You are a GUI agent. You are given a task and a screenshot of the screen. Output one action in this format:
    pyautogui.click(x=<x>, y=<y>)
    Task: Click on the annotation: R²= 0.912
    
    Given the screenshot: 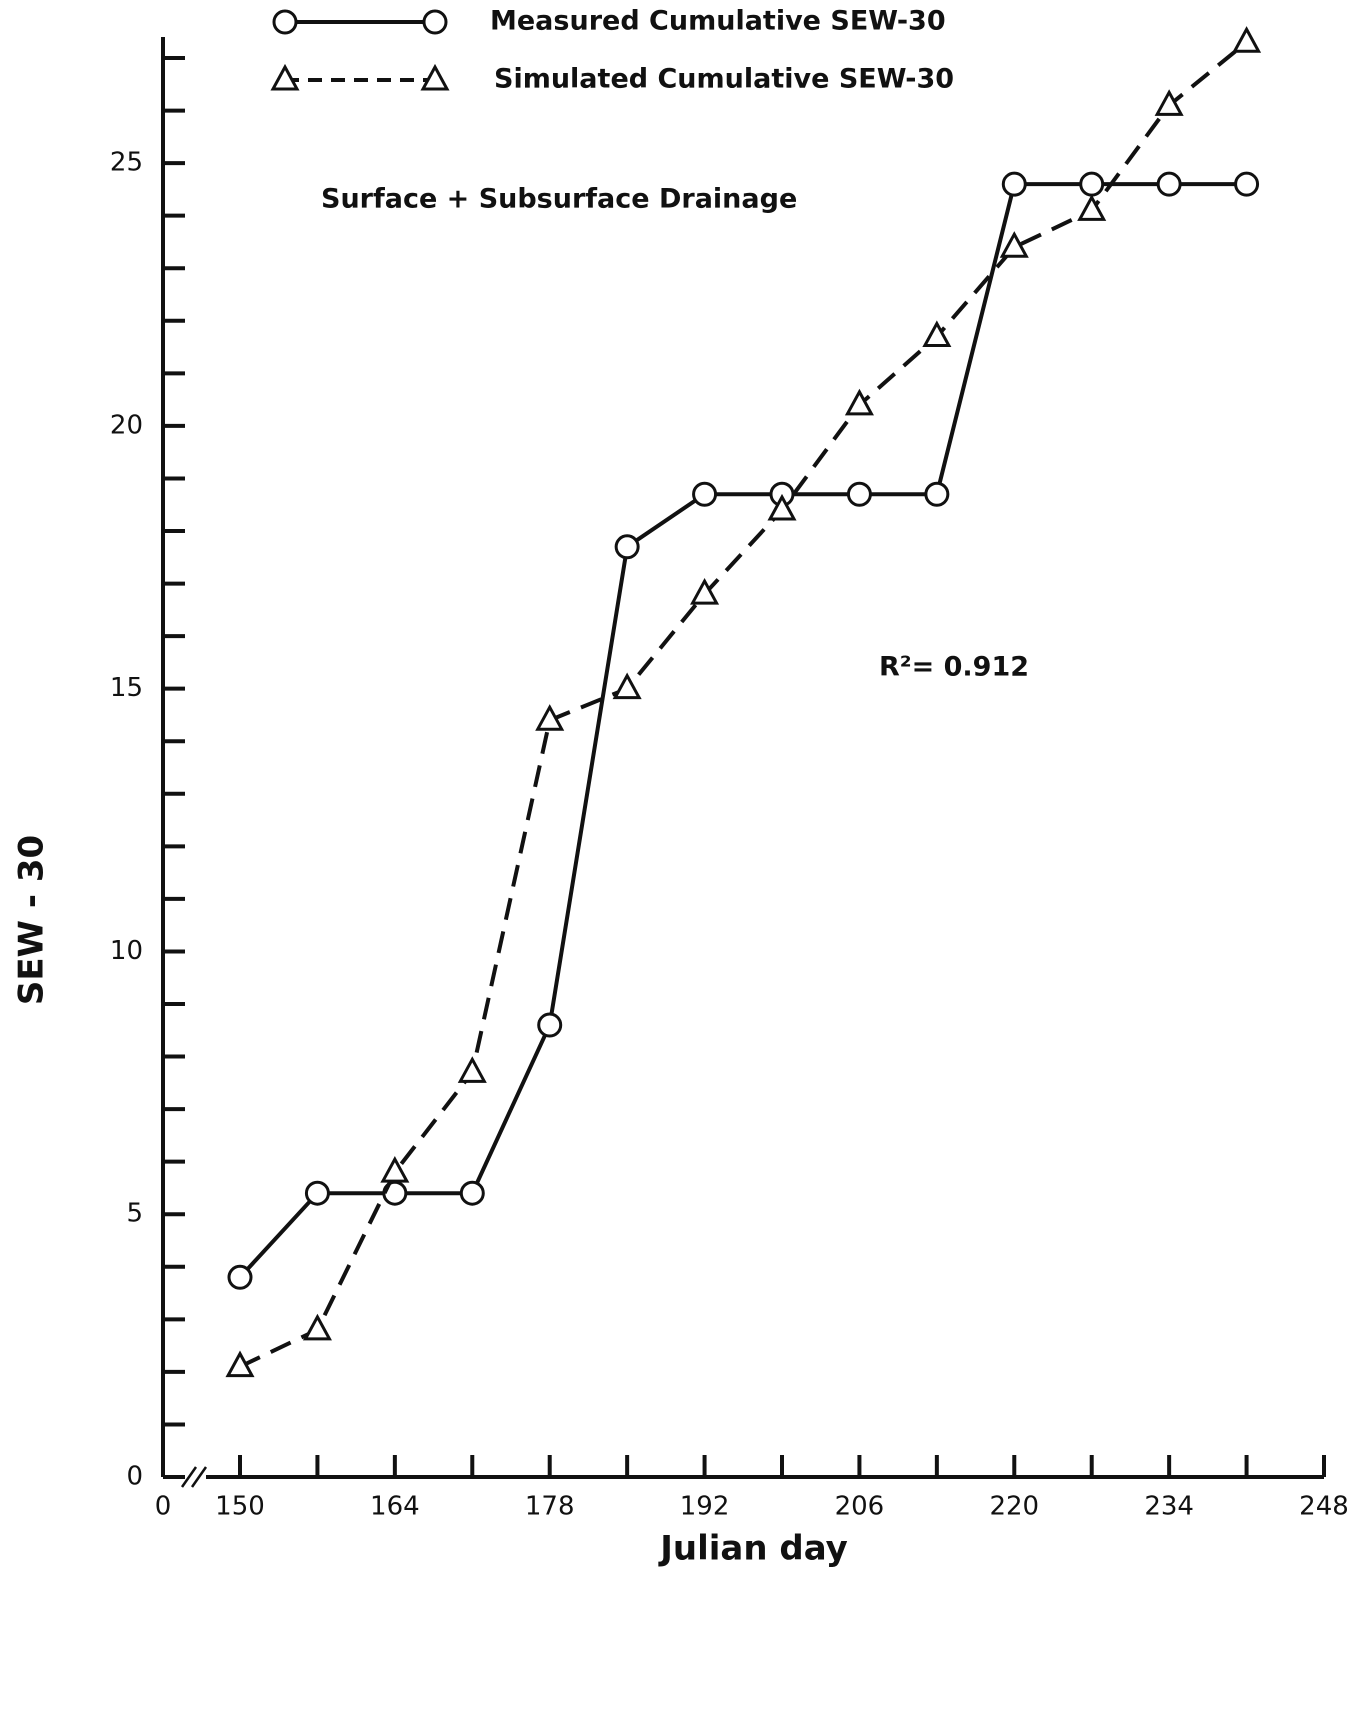 What is the action you would take?
    pyautogui.click(x=954, y=667)
    